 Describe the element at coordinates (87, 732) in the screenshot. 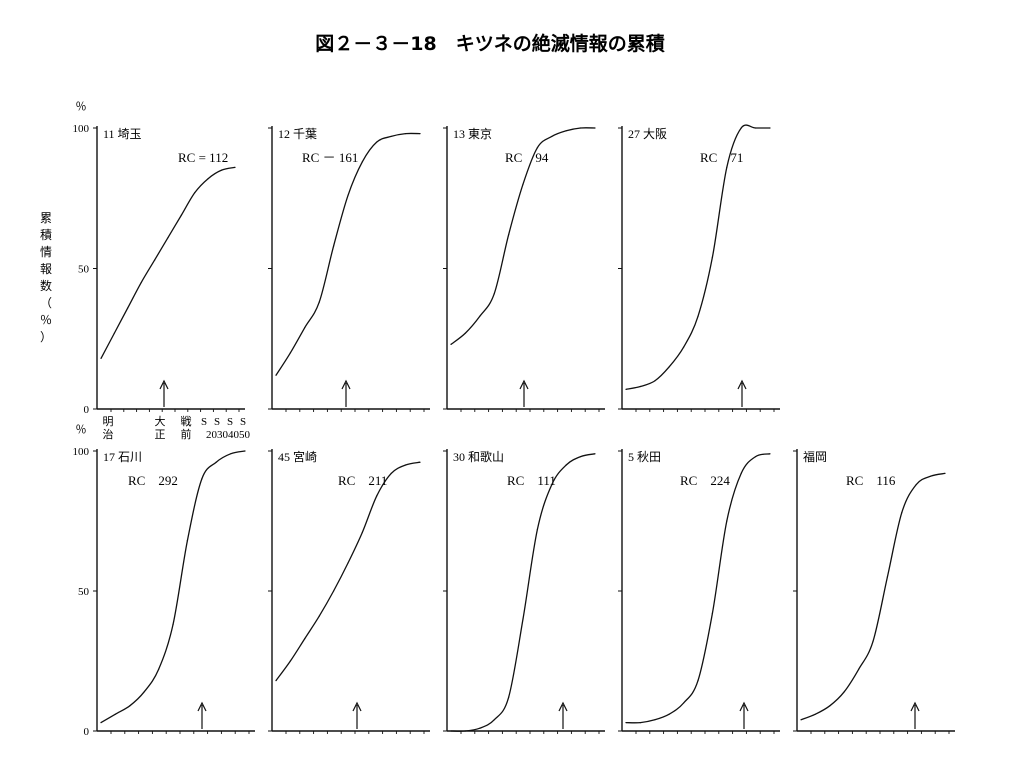

I see `y-tick-label: 0` at that location.